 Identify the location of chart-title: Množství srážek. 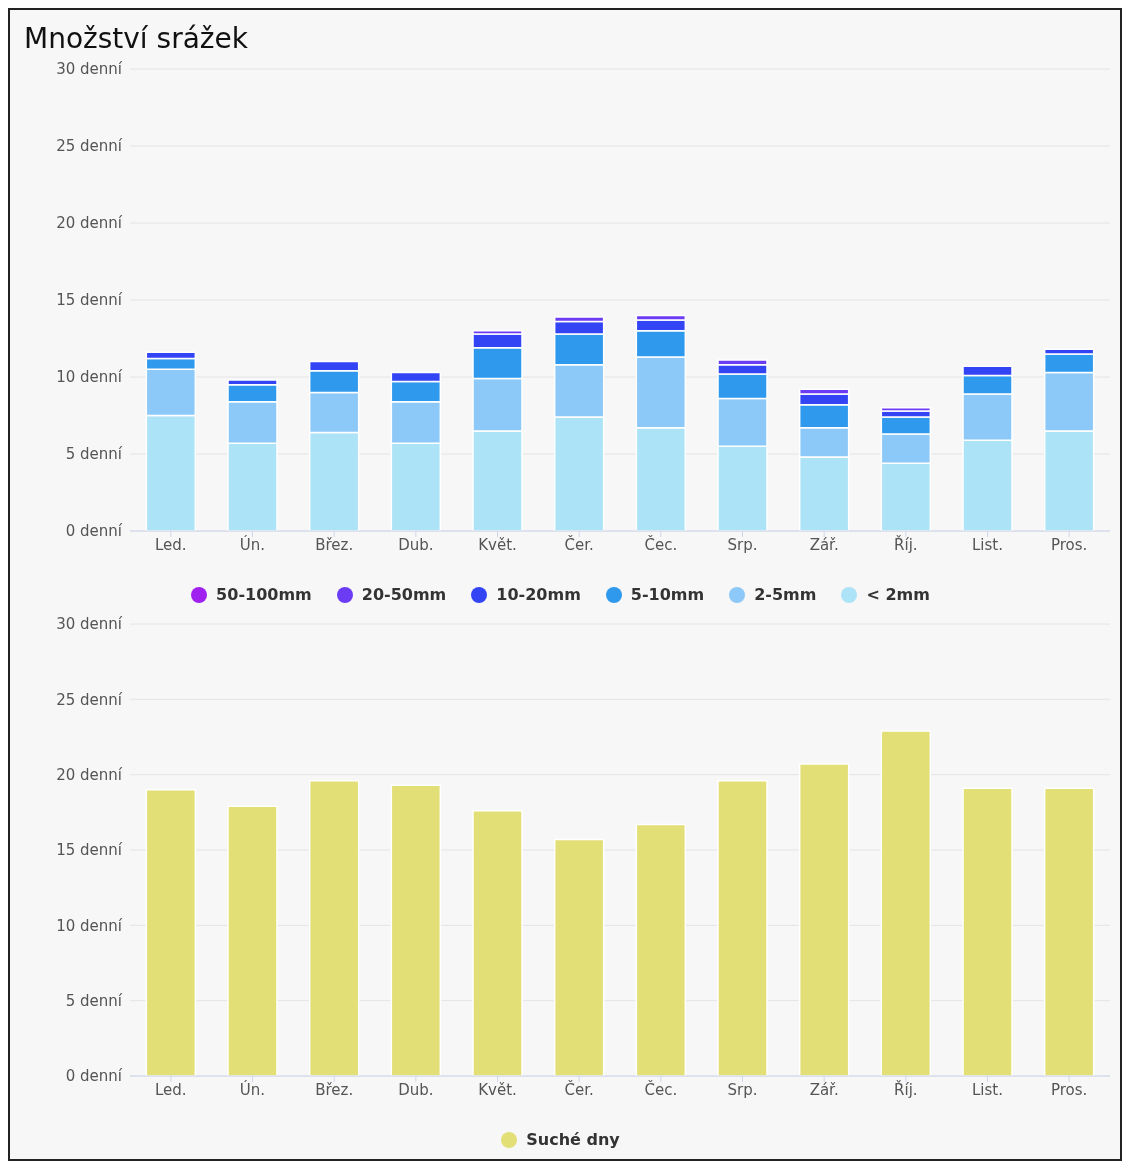
(136, 39).